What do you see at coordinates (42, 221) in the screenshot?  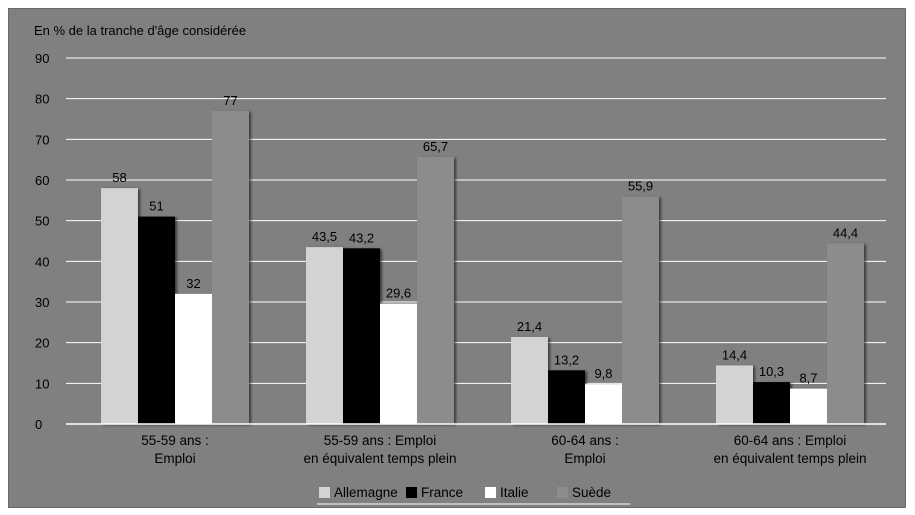 I see `y-tick-label: 50` at bounding box center [42, 221].